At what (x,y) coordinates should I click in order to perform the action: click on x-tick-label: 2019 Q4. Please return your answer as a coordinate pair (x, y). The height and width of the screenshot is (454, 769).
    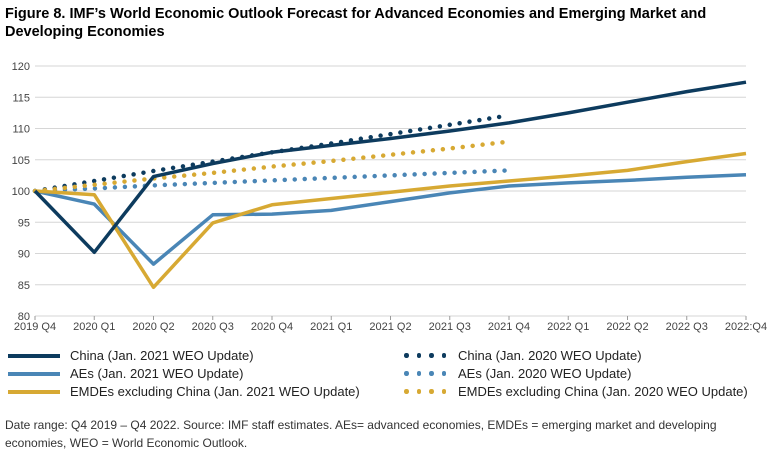
    Looking at the image, I should click on (35, 327).